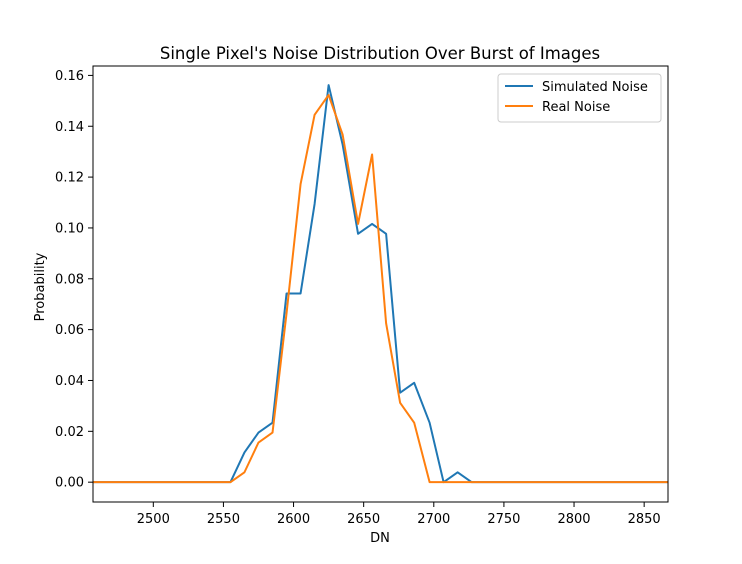  What do you see at coordinates (40, 286) in the screenshot?
I see `y-axis-label: Probability` at bounding box center [40, 286].